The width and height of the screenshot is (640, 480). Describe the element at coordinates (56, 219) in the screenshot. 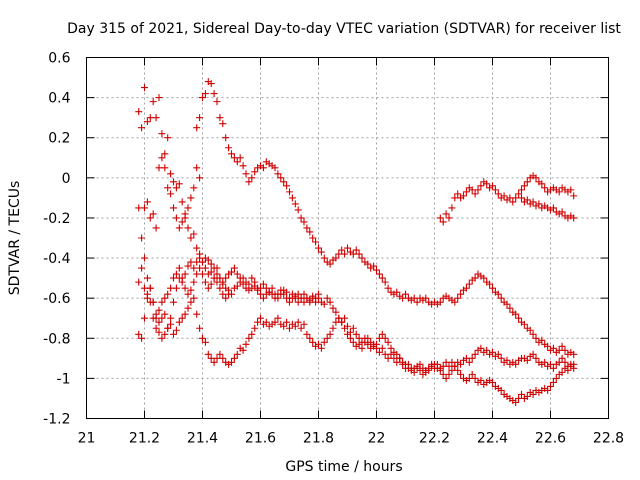

I see `y-tick-label: -0.2` at that location.